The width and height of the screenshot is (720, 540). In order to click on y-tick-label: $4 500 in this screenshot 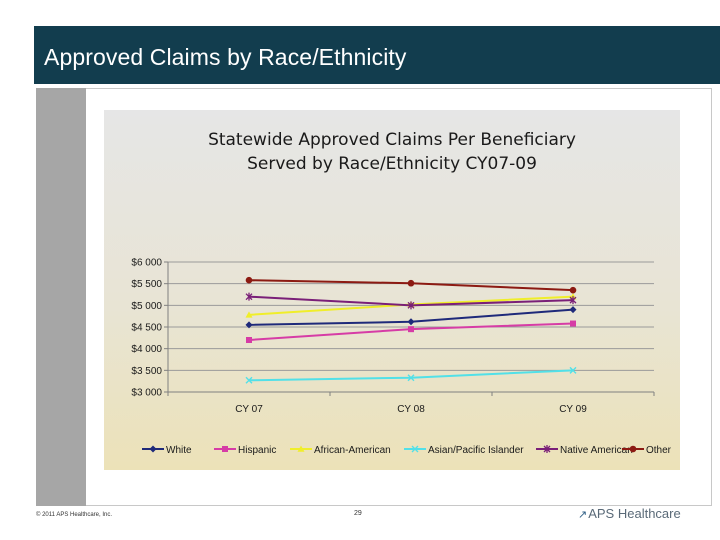, I will do `click(146, 328)`.